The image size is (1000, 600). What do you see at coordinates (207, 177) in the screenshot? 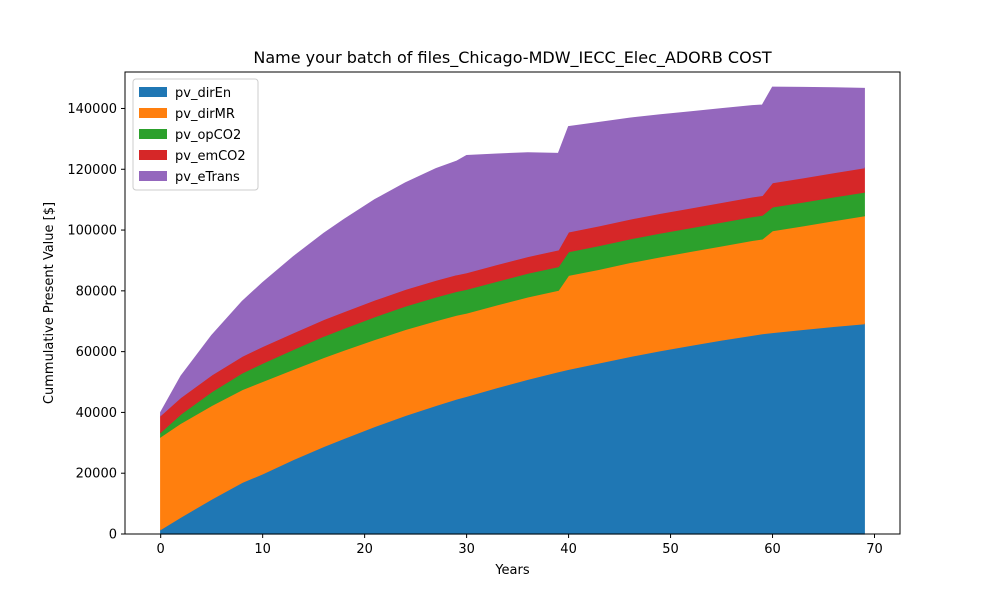
I see `legend-label: pv_eTrans` at bounding box center [207, 177].